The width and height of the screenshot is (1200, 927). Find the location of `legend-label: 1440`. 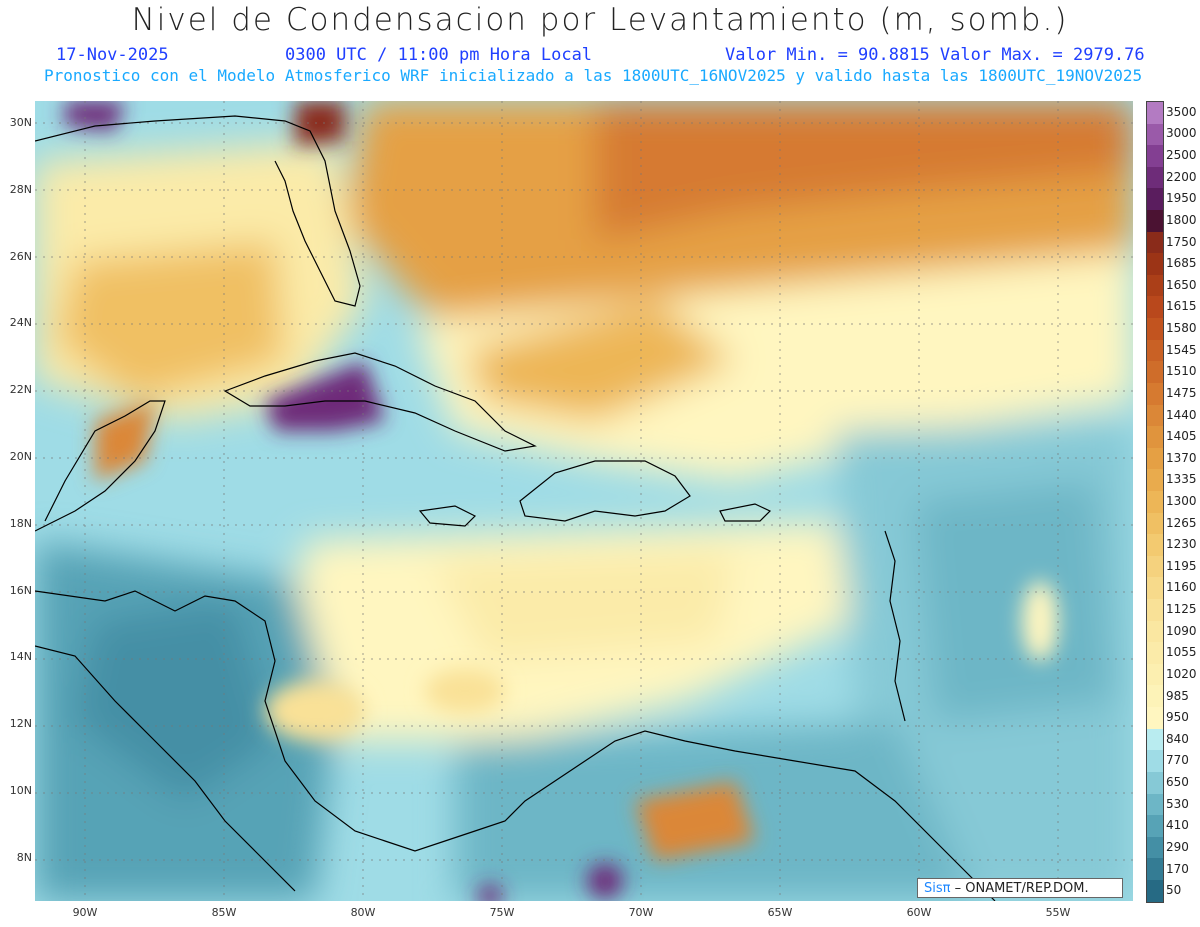

legend-label: 1440 is located at coordinates (1181, 414).